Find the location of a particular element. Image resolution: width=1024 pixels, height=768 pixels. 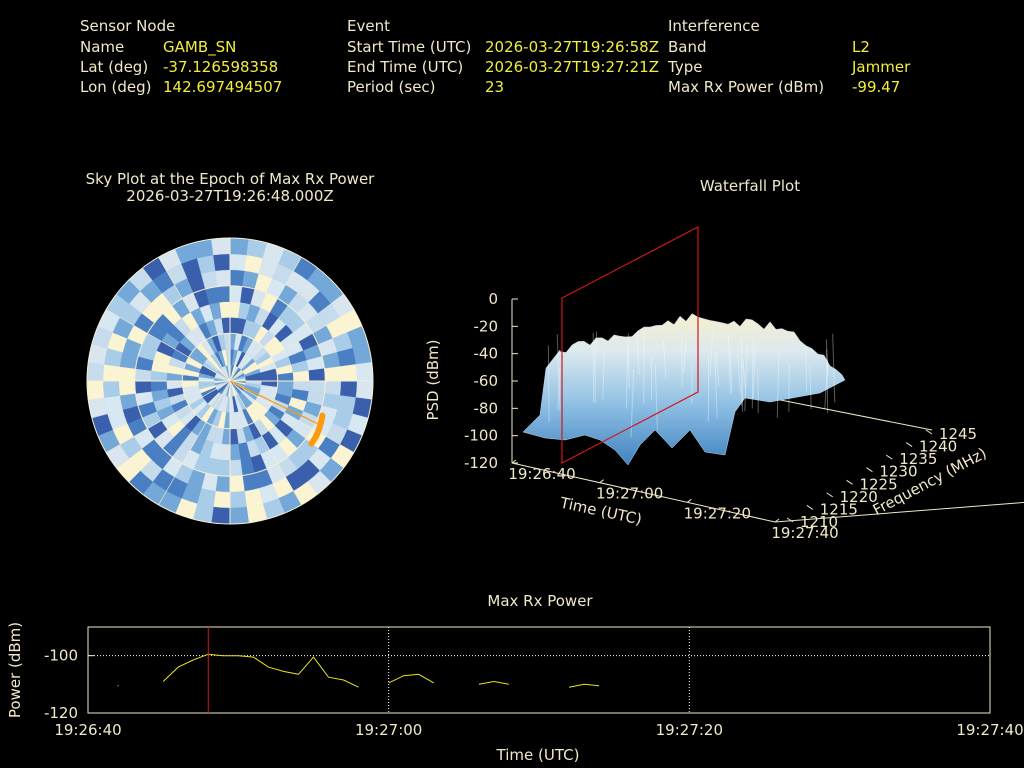

event-period-label: Period (sec) is located at coordinates (391, 87).